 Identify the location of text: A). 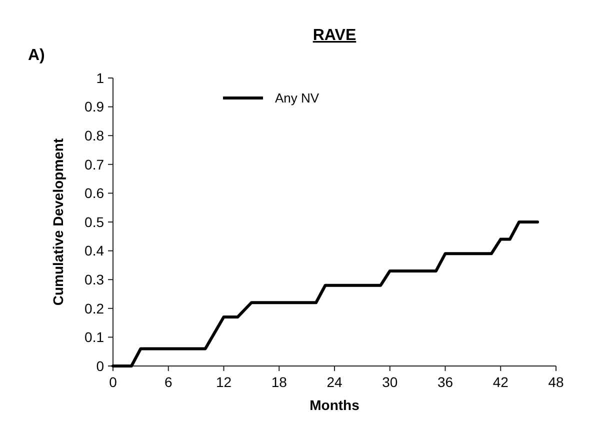
(36, 55).